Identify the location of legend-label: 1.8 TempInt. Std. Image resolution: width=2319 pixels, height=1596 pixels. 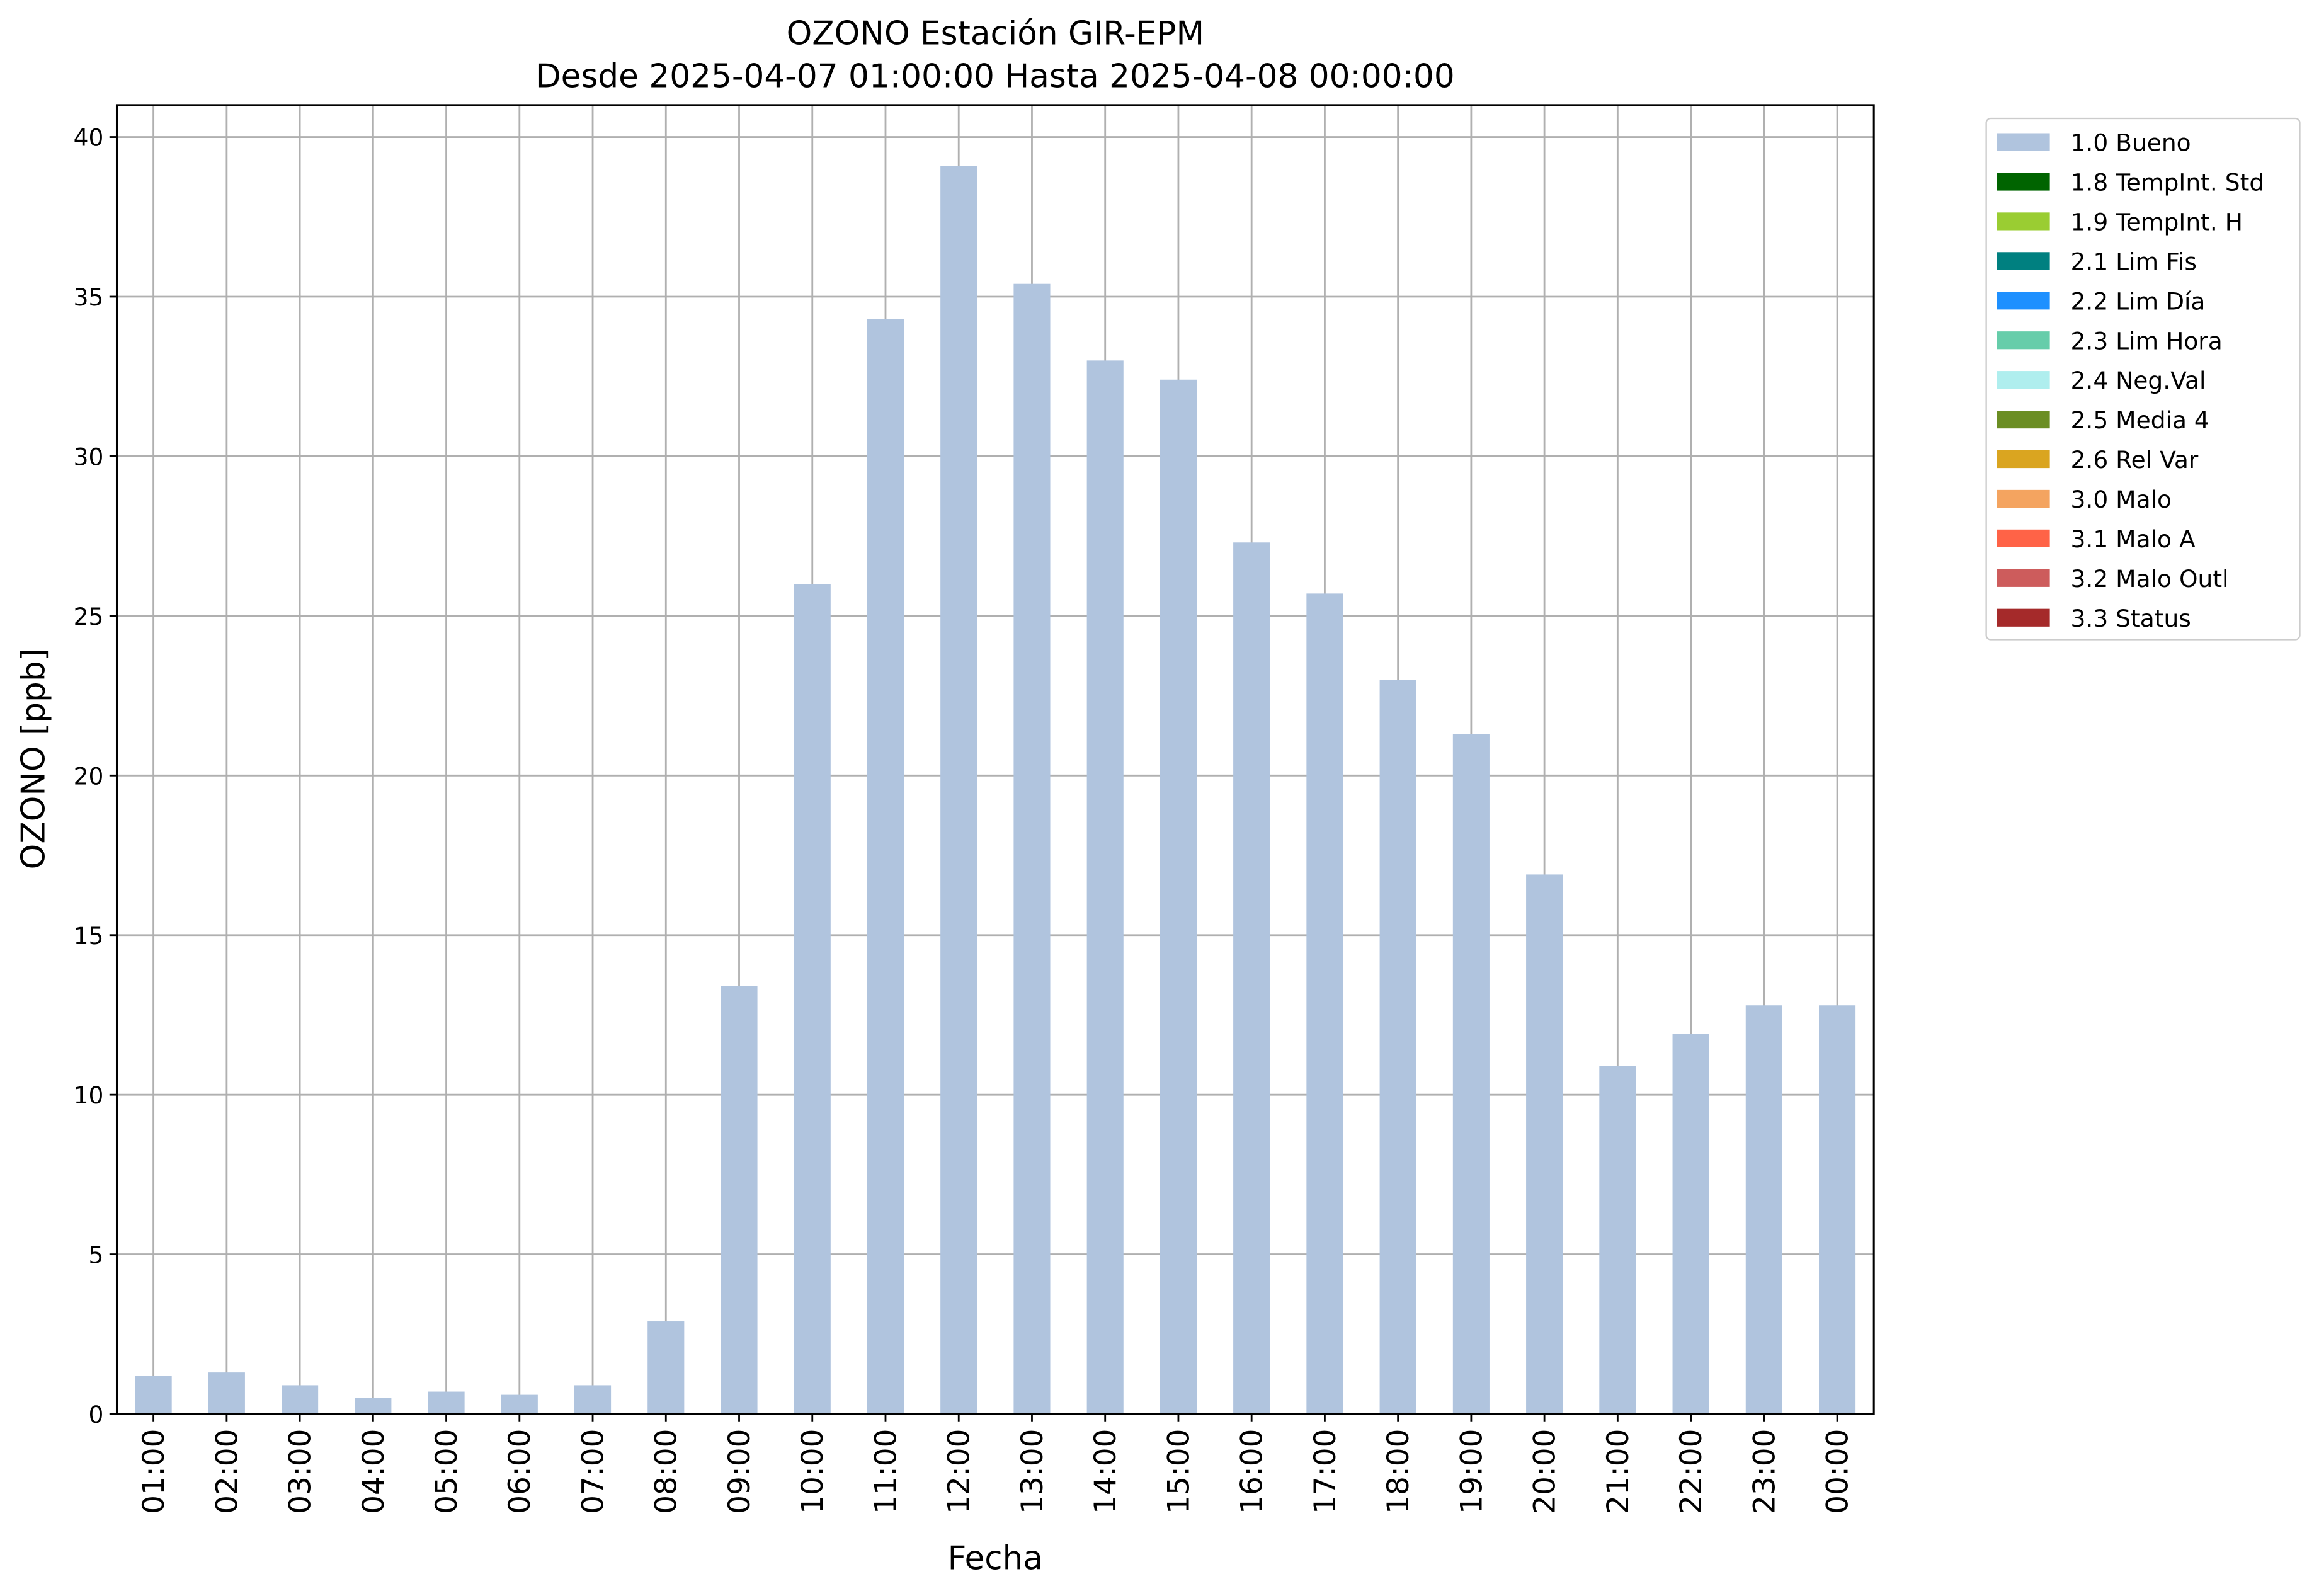
(2168, 183).